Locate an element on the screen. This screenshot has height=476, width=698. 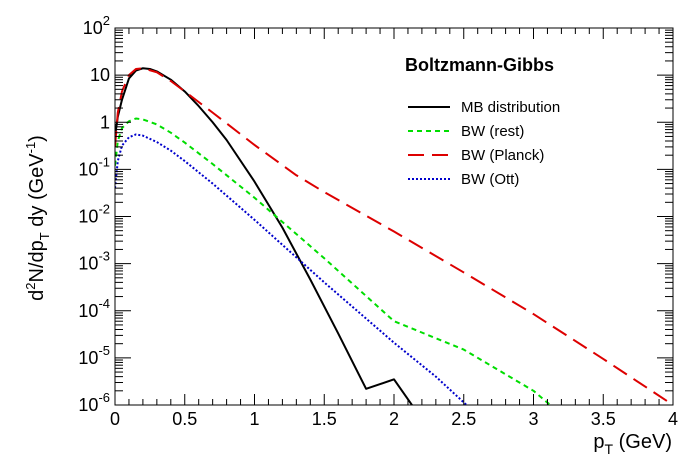
legend-title: Boltzmann-Gibbs is located at coordinates (479, 65).